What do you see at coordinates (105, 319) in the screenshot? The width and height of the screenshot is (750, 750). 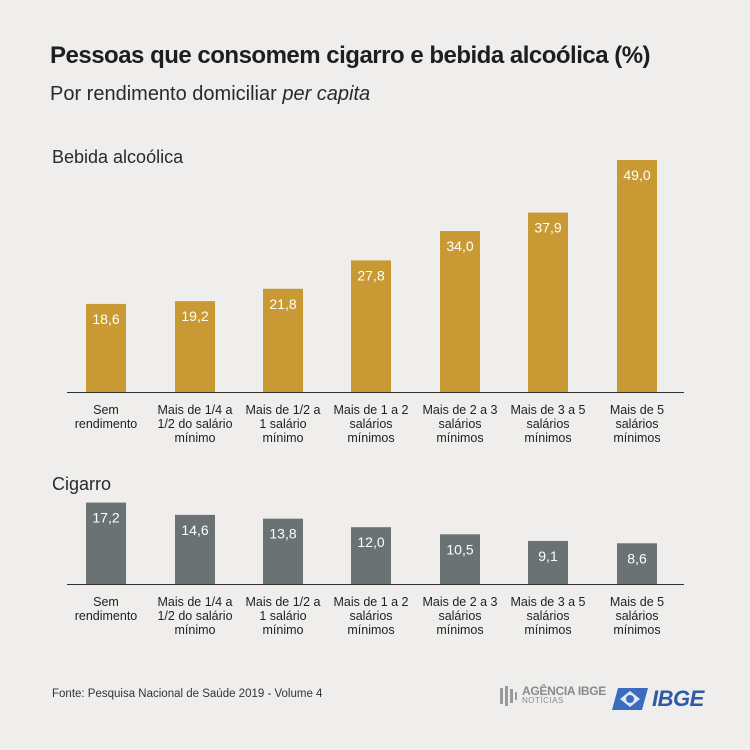 I see `alcohol-value-label: 18,6` at bounding box center [105, 319].